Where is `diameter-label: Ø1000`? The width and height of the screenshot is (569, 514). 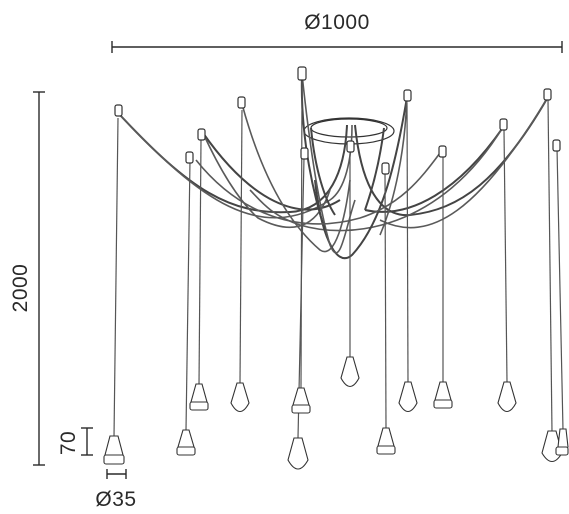 diameter-label: Ø1000 is located at coordinates (337, 22).